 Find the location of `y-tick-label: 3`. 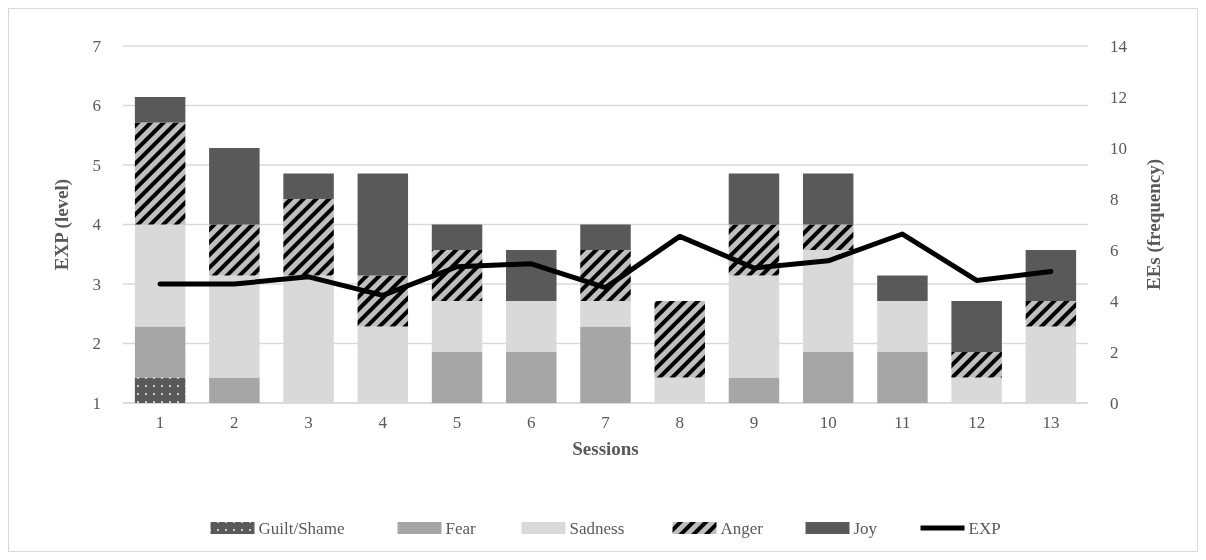

y-tick-label: 3 is located at coordinates (96, 284).